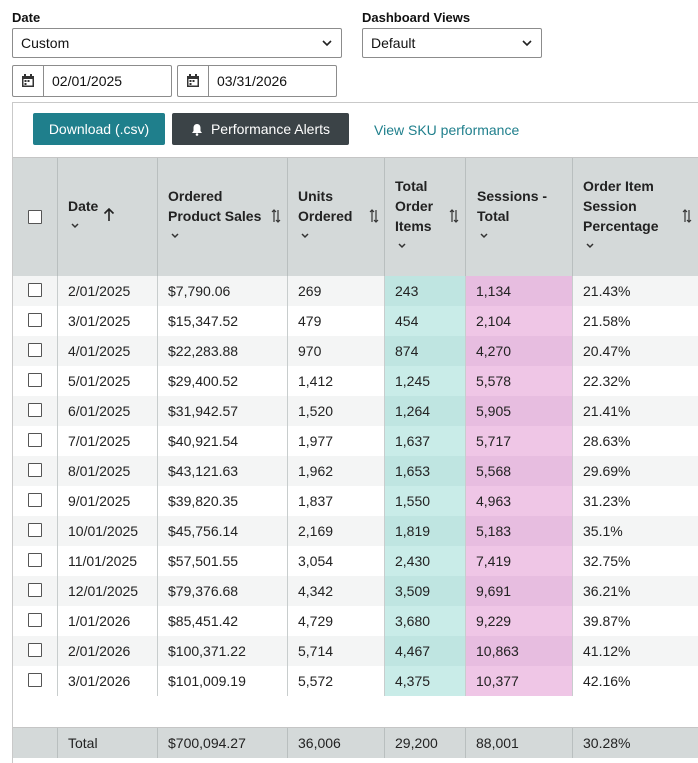  Describe the element at coordinates (203, 411) in the screenshot. I see `cell-sales: $31,942.57` at that location.